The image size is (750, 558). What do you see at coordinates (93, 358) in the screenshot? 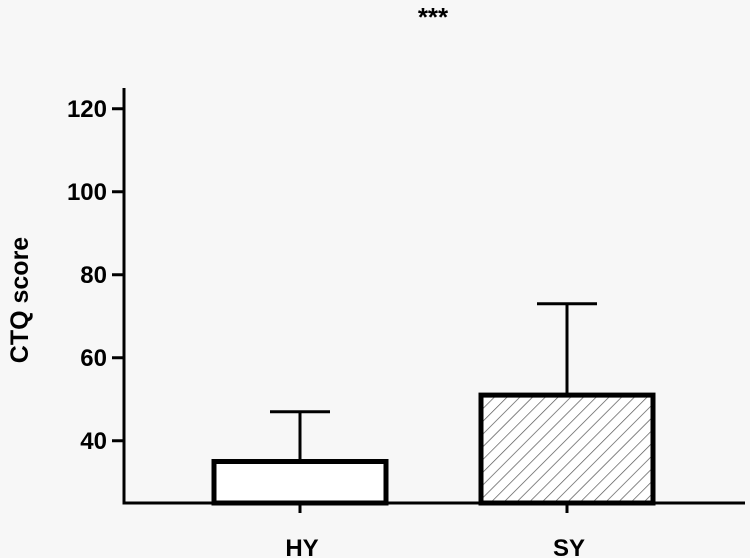
I see `y-tick-label-60: 60` at bounding box center [93, 358].